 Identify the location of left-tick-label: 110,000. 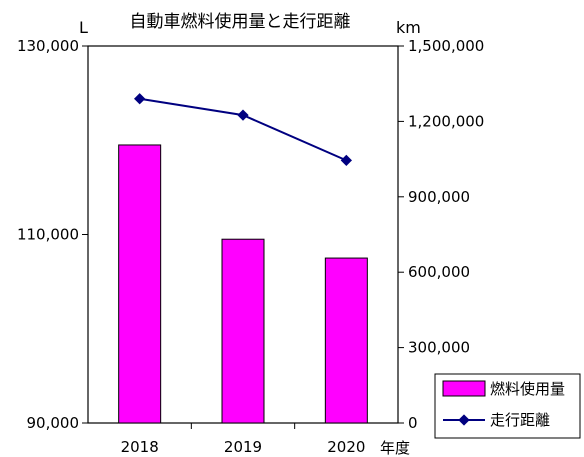
(48, 235).